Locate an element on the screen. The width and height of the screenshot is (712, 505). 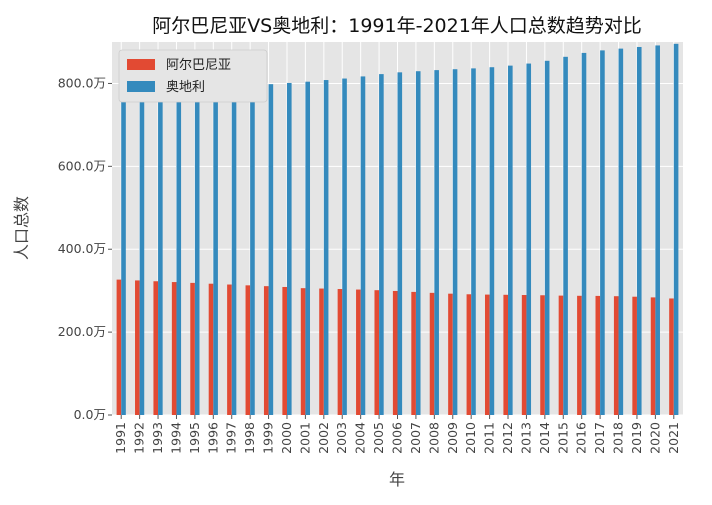
bar-austria-2008 is located at coordinates (436, 242).